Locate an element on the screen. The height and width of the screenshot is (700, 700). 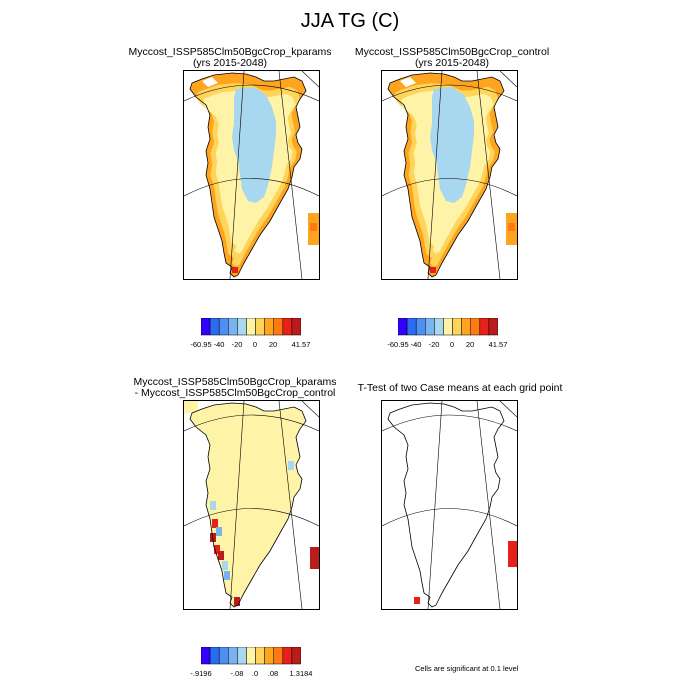
colorbar-tick-label: -.08 is located at coordinates (237, 673).